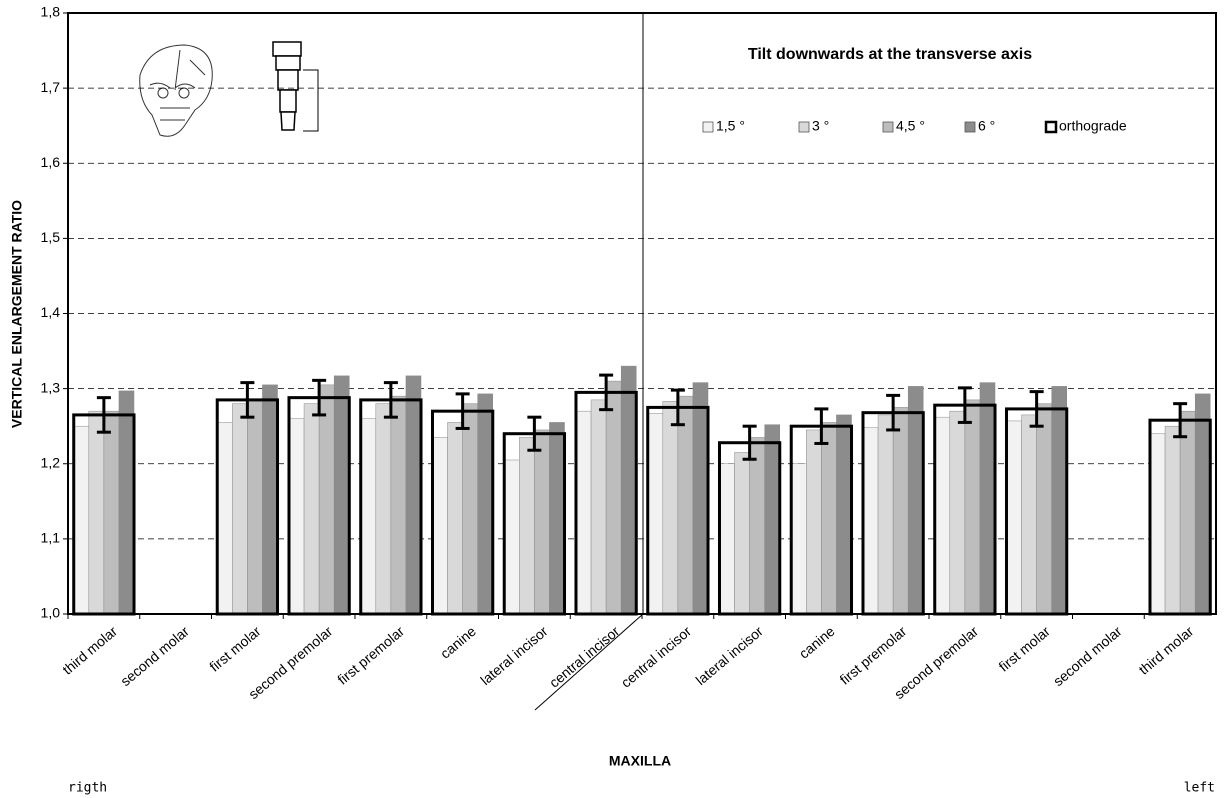 Image resolution: width=1224 pixels, height=798 pixels. What do you see at coordinates (890, 54) in the screenshot?
I see `chart-title: Tilt downwards at the transverse axis` at bounding box center [890, 54].